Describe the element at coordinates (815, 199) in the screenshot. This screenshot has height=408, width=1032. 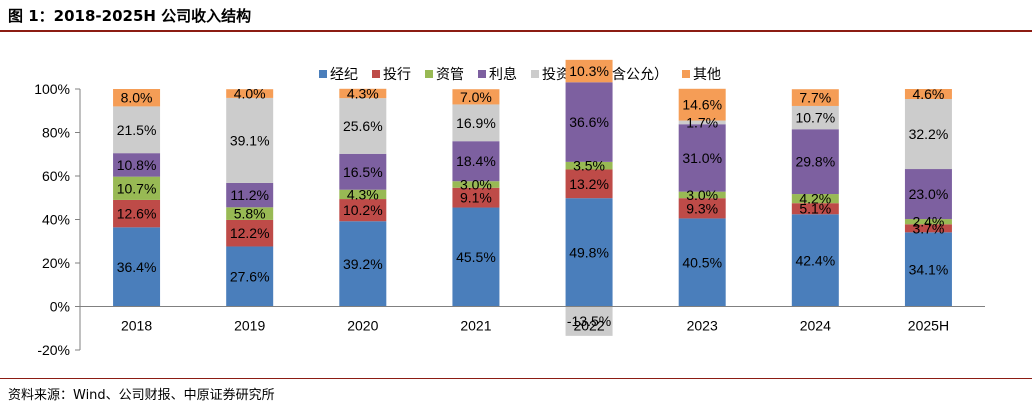
I see `data-label: 4.2%` at that location.